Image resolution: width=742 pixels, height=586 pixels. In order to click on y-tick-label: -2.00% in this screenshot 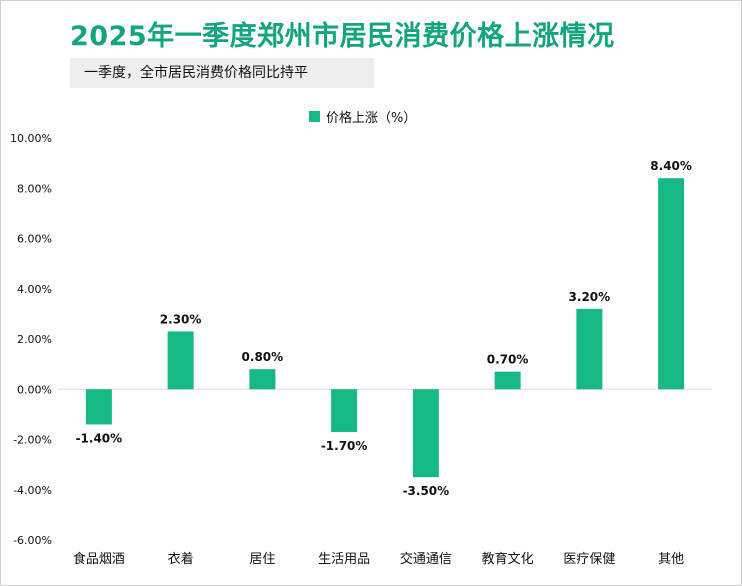, I will do `click(32, 440)`.